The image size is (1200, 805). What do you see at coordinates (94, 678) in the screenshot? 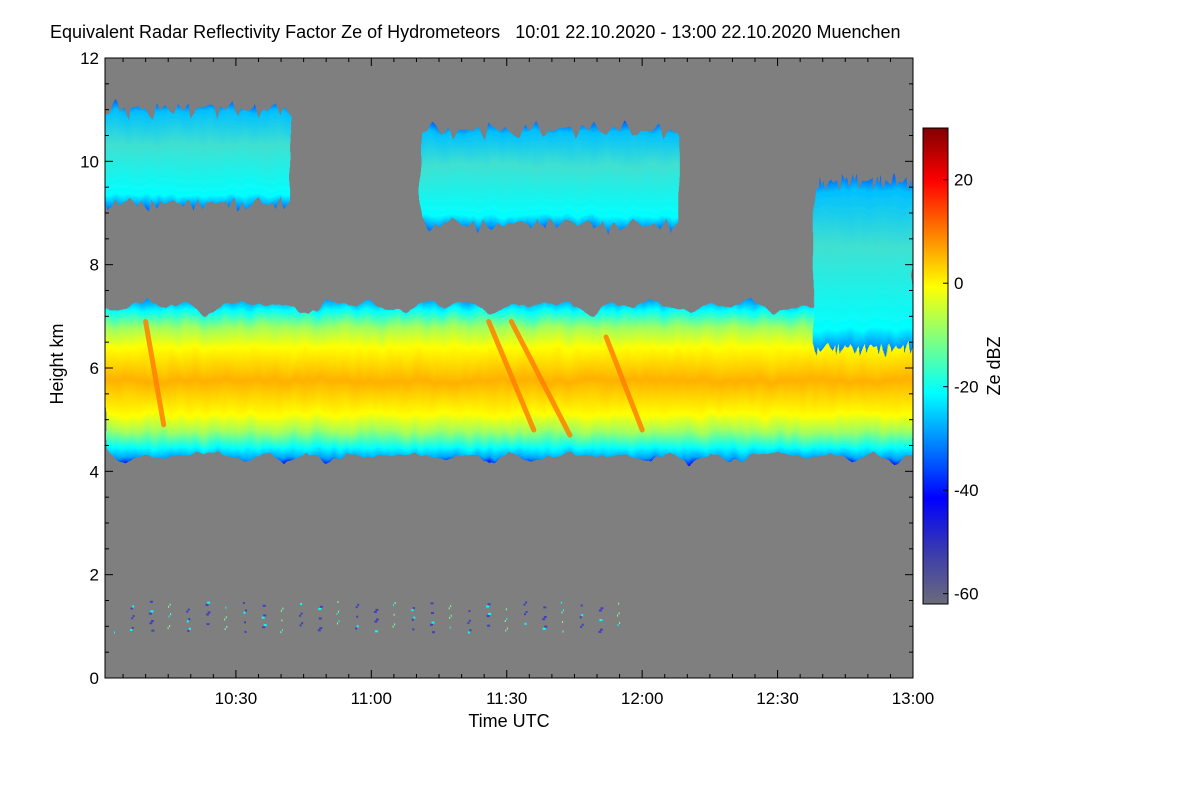
I see `y-tick-label: 0` at bounding box center [94, 678].